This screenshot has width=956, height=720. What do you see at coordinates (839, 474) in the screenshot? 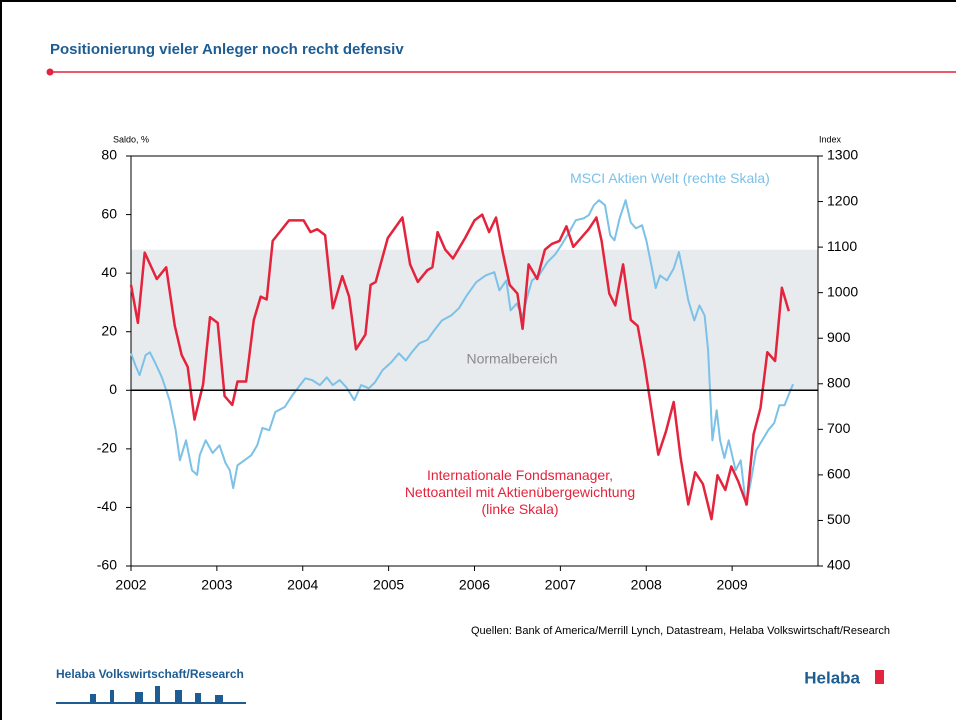
I see `y2-tick-label: 600` at bounding box center [839, 474].